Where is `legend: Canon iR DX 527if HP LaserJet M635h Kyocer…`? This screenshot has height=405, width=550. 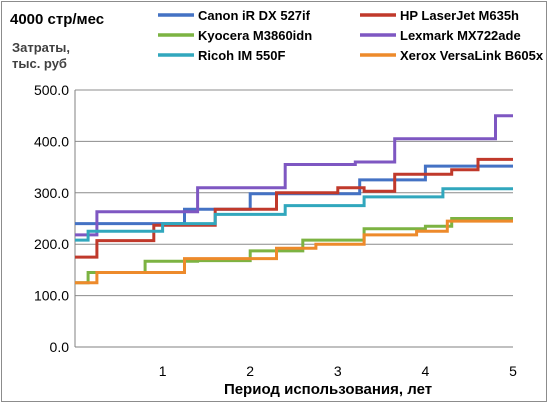 legend: Canon iR DX 527if HP LaserJet M635h Kyocer… is located at coordinates (351, 35).